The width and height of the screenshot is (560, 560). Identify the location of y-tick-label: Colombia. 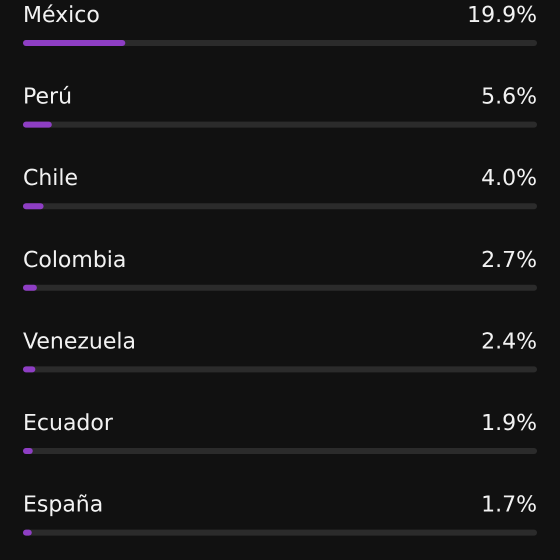
(74, 260).